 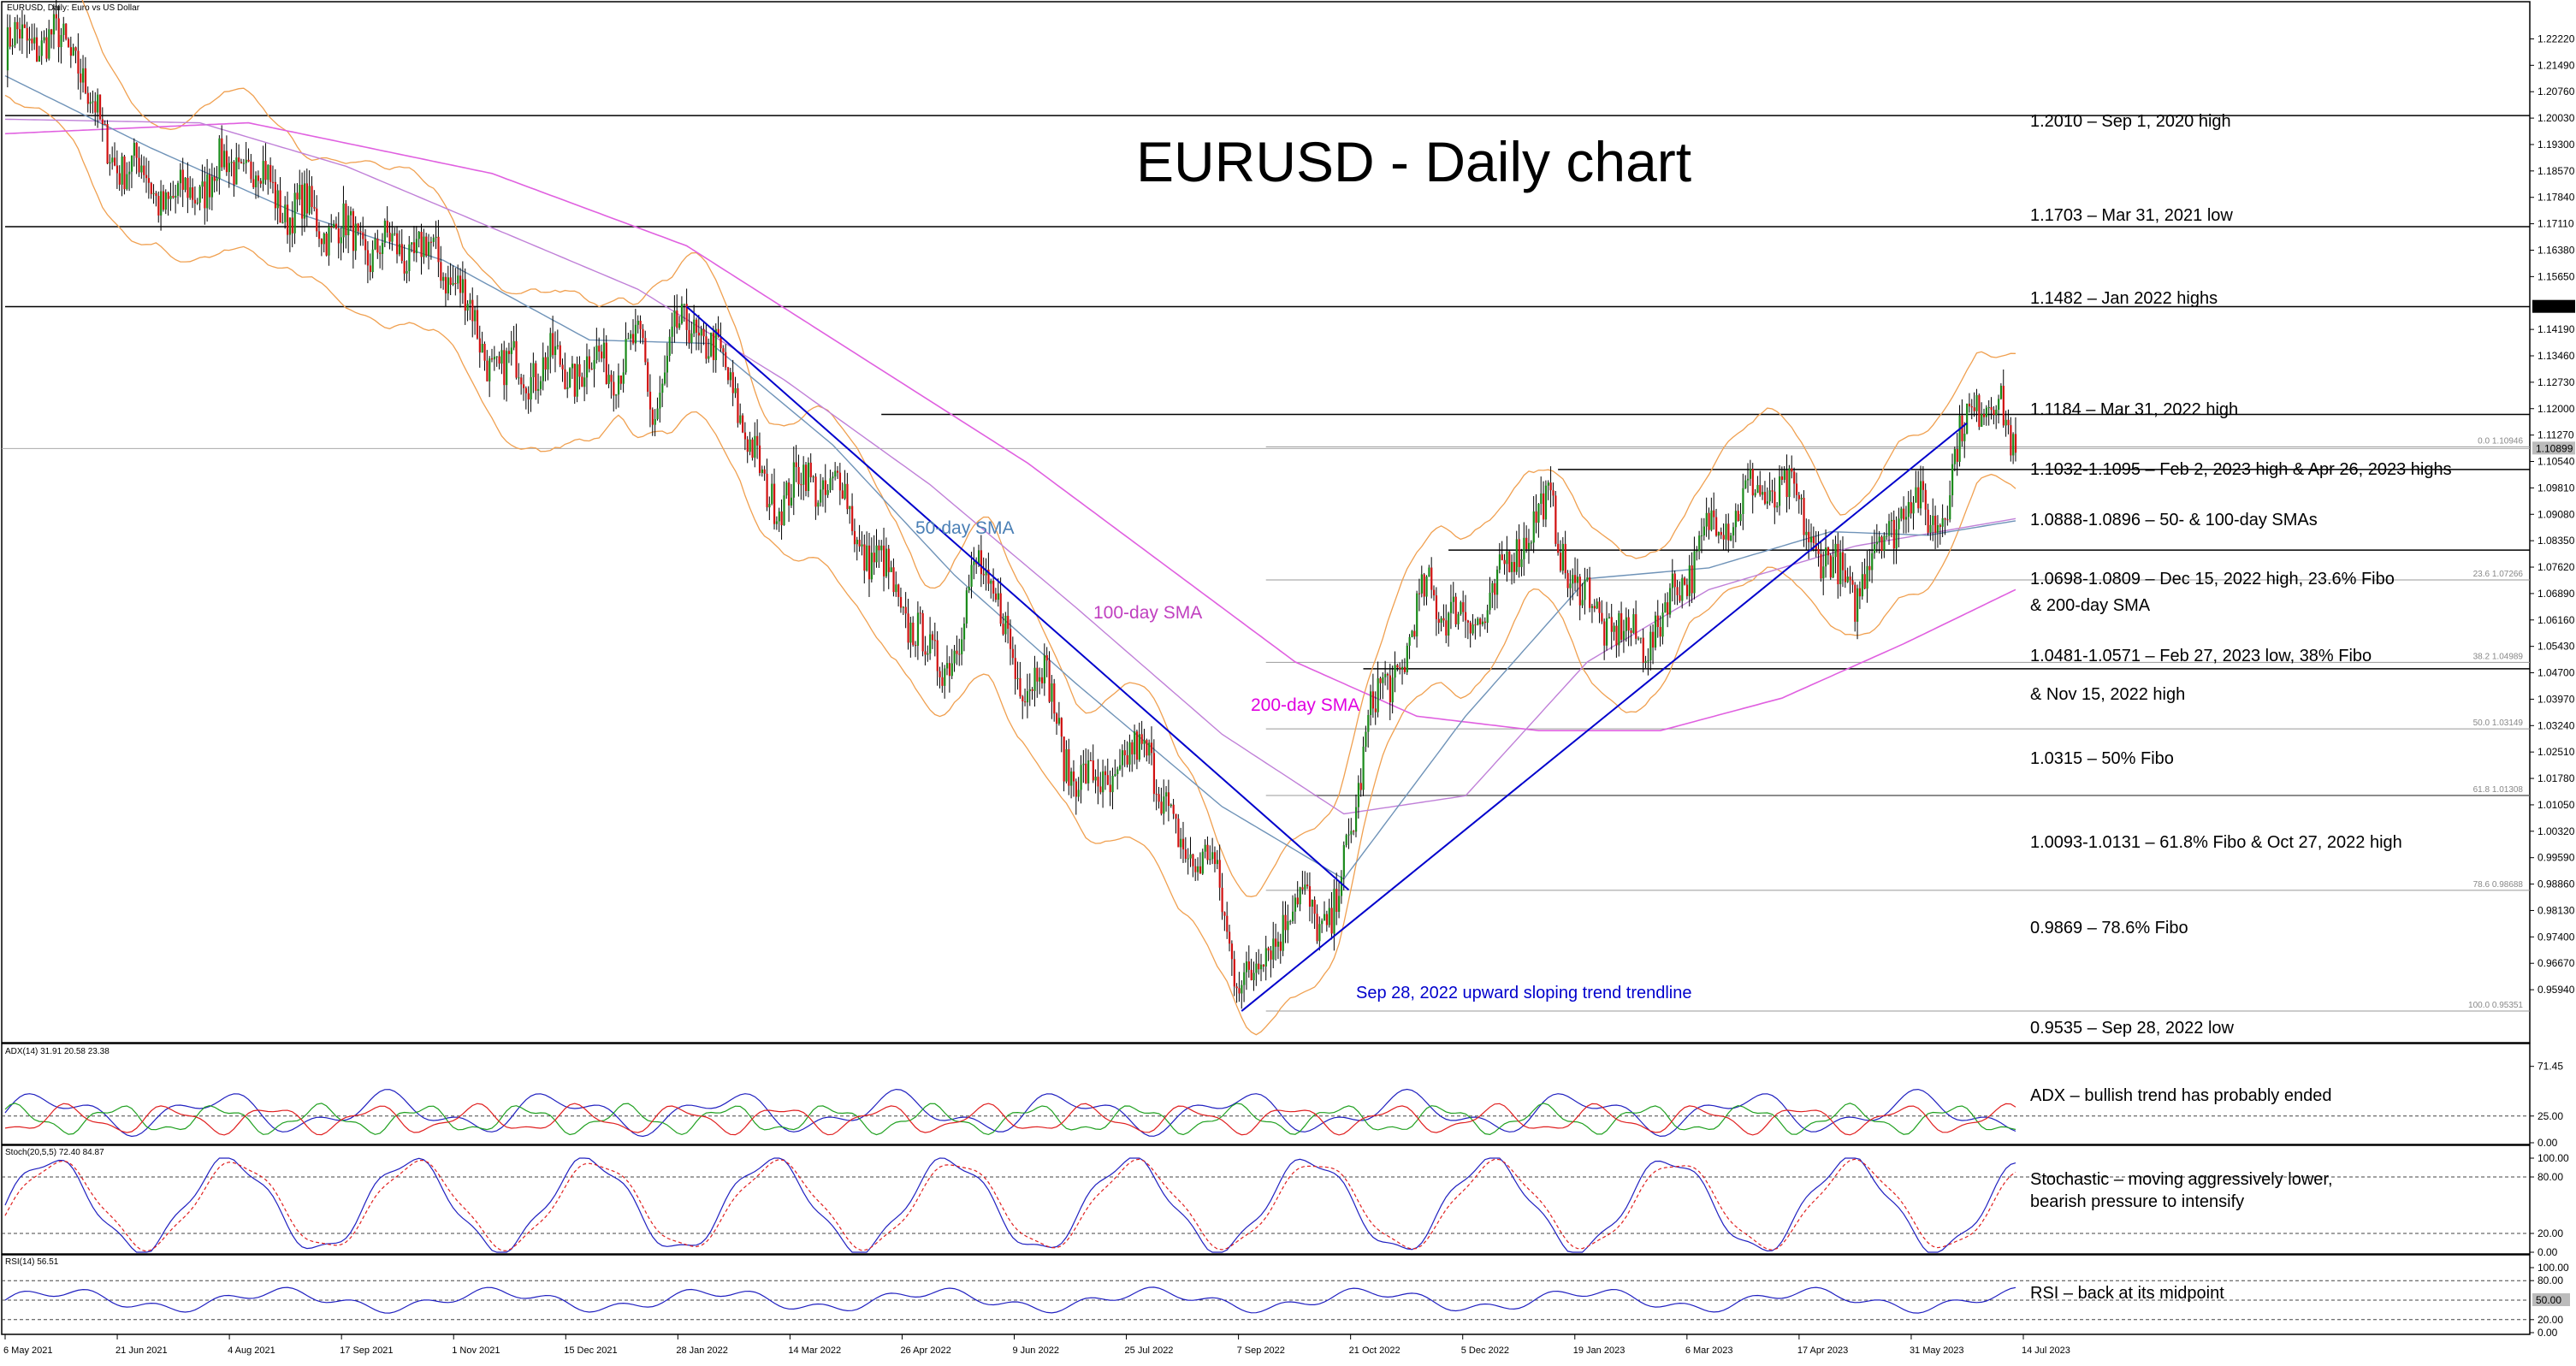 What do you see at coordinates (2556, 831) in the screenshot?
I see `price-tick-label: 1.00320` at bounding box center [2556, 831].